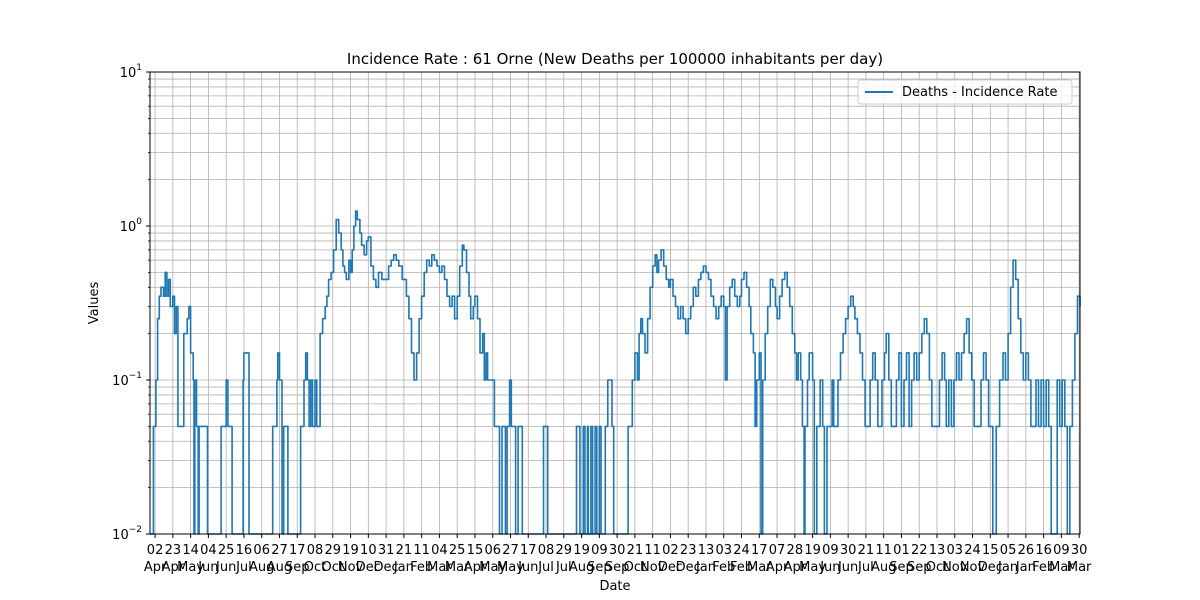 This screenshot has width=1200, height=600. What do you see at coordinates (131, 226) in the screenshot?
I see `y-tick-label: 10⁰` at bounding box center [131, 226].